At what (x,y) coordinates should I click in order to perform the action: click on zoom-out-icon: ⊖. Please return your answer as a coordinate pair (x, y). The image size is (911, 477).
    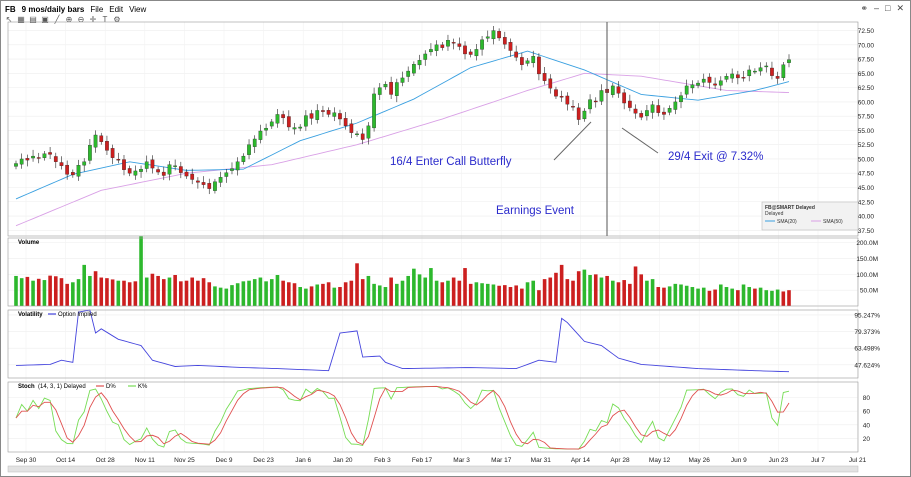
    Looking at the image, I should click on (81, 19).